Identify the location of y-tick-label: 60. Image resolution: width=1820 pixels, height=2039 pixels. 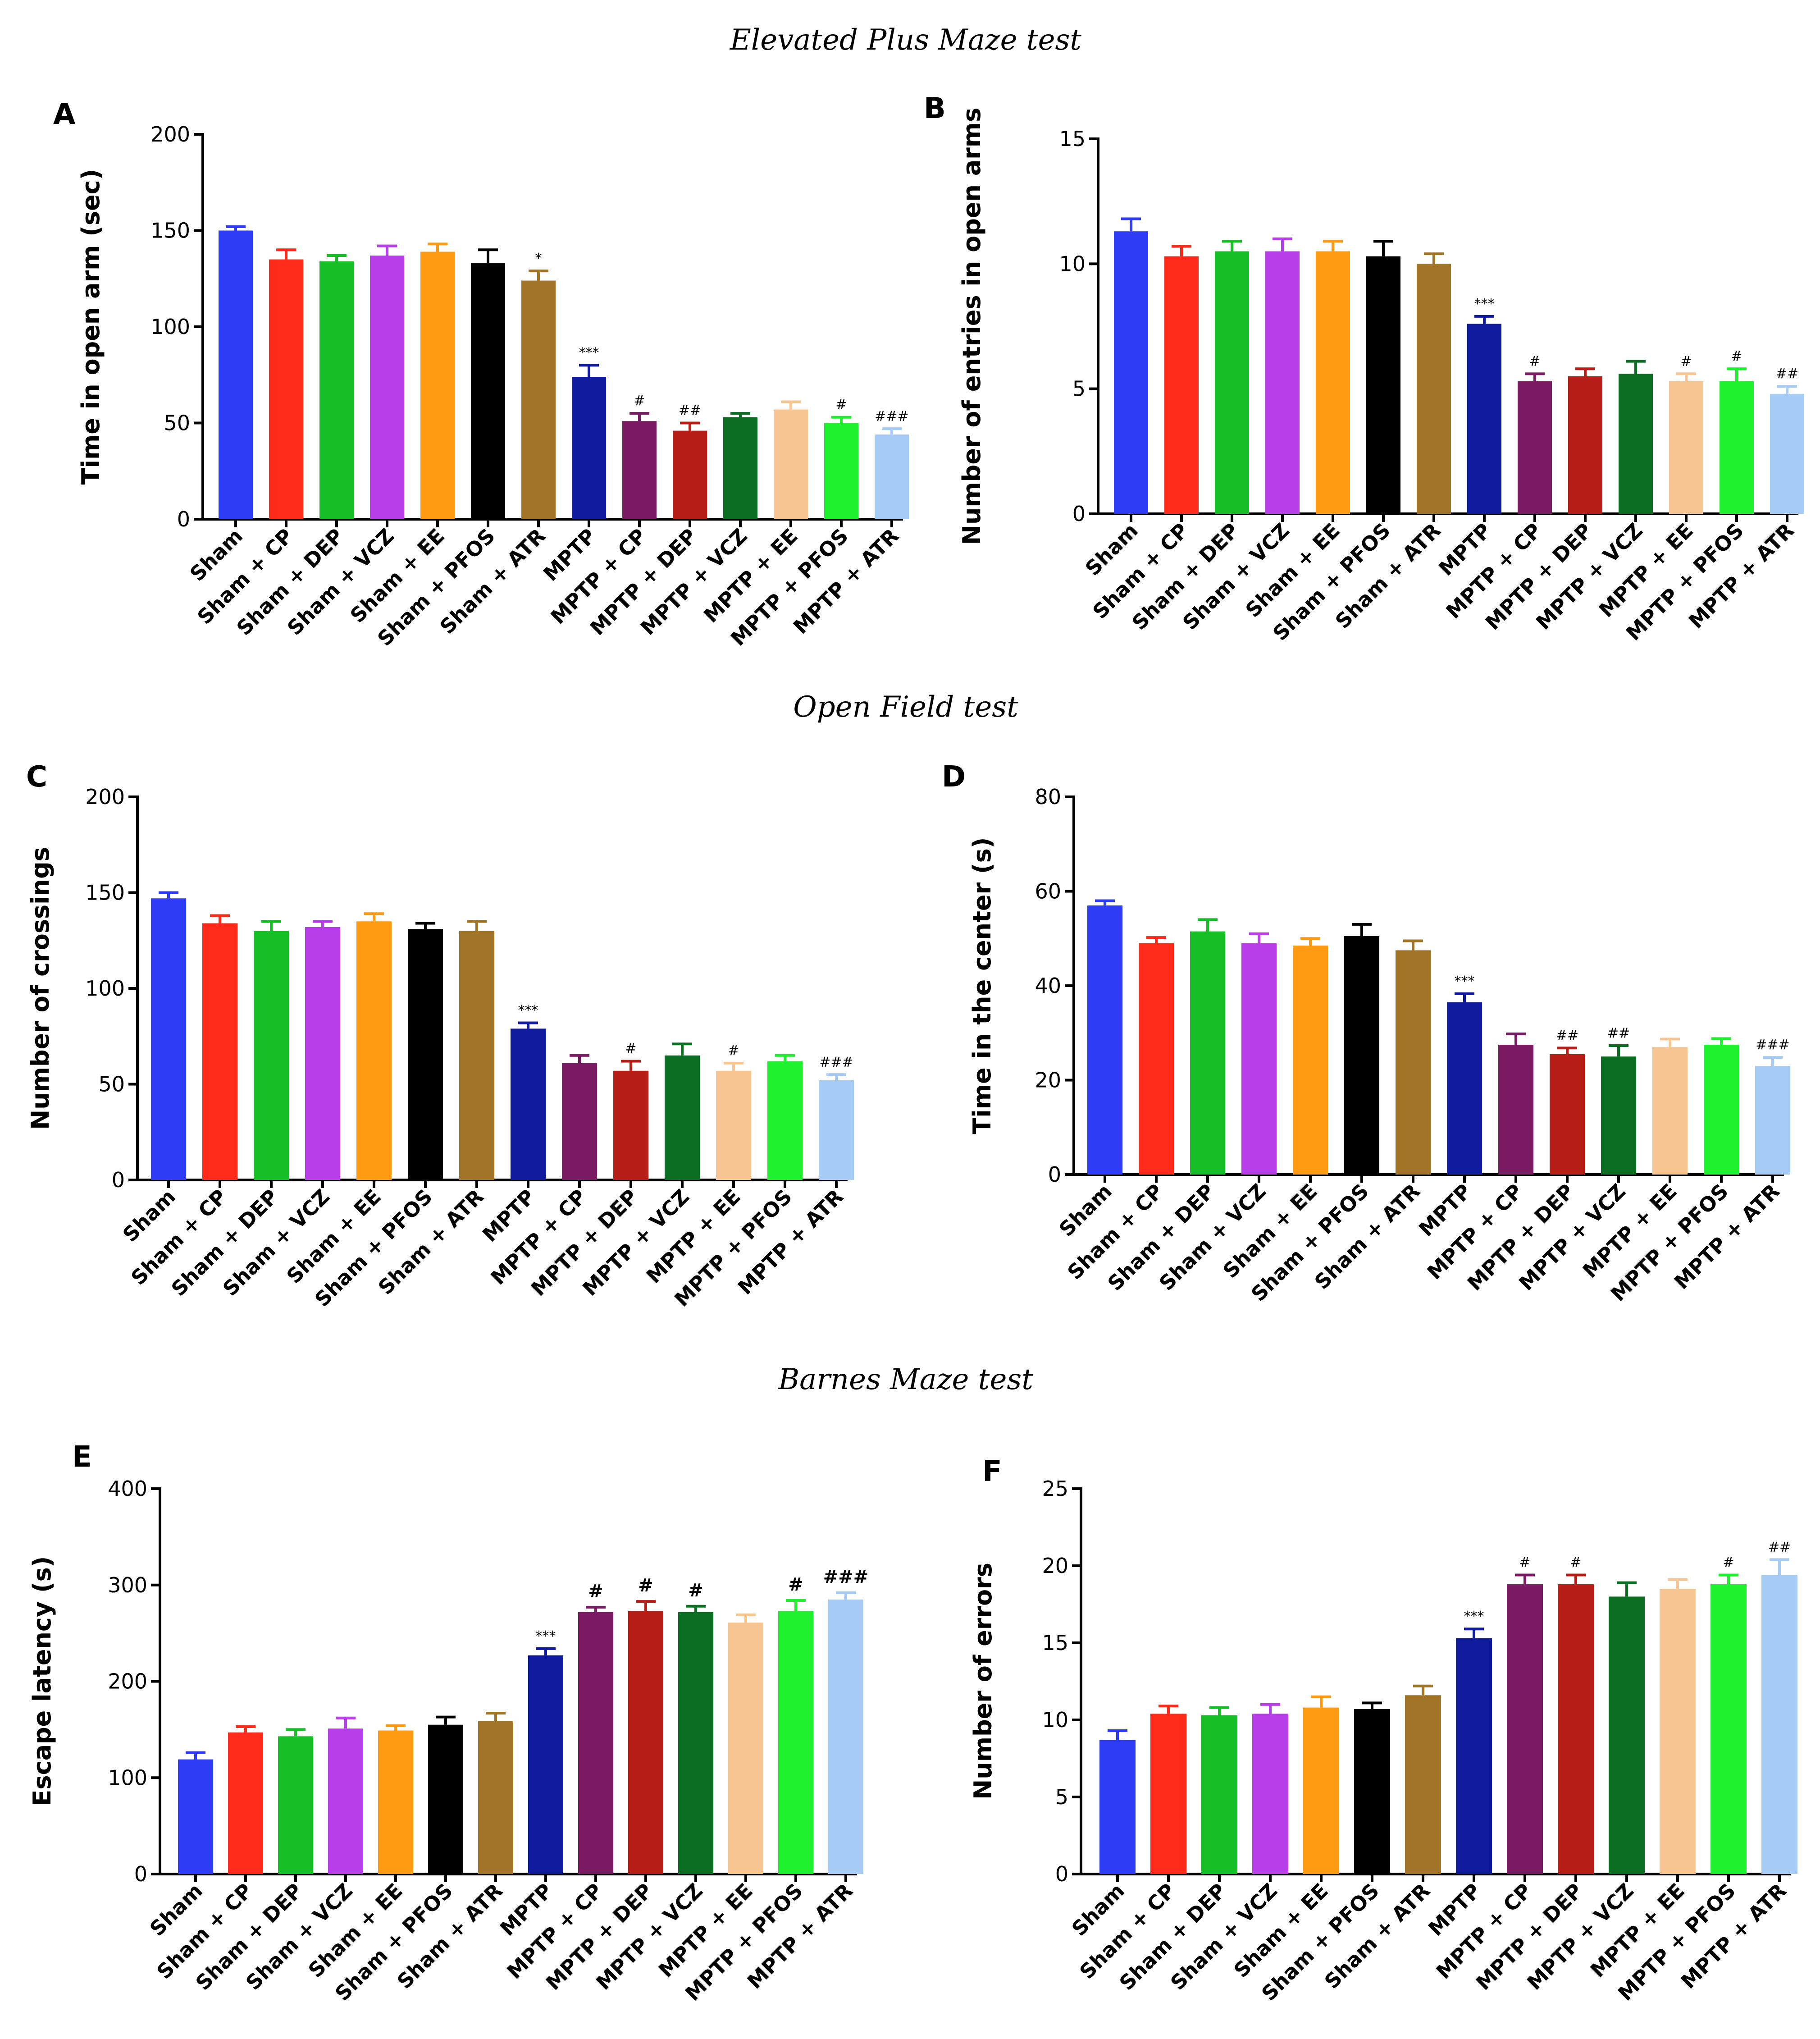
(1048, 891).